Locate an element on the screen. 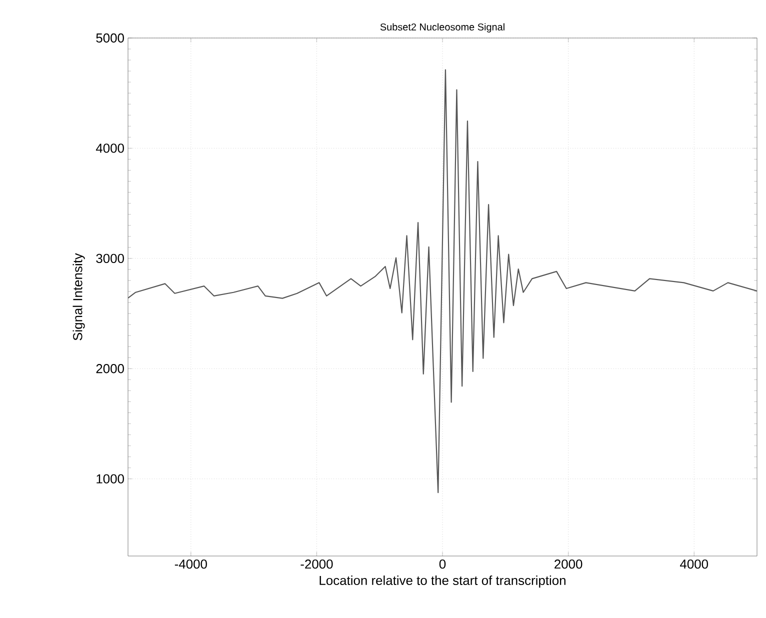 This screenshot has width=766, height=618. x-tick-label: -4000 is located at coordinates (190, 564).